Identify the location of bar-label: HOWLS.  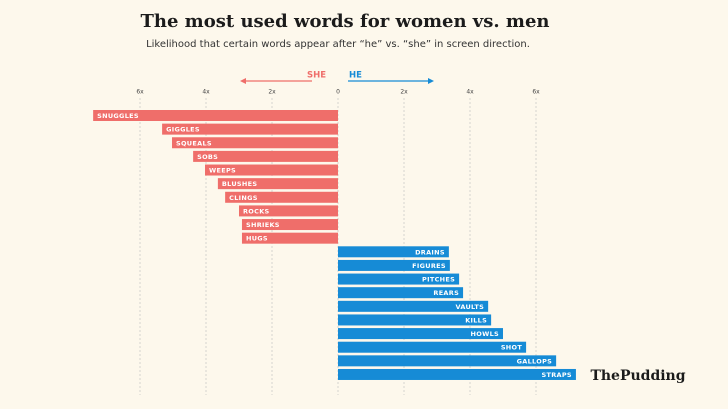
(485, 334).